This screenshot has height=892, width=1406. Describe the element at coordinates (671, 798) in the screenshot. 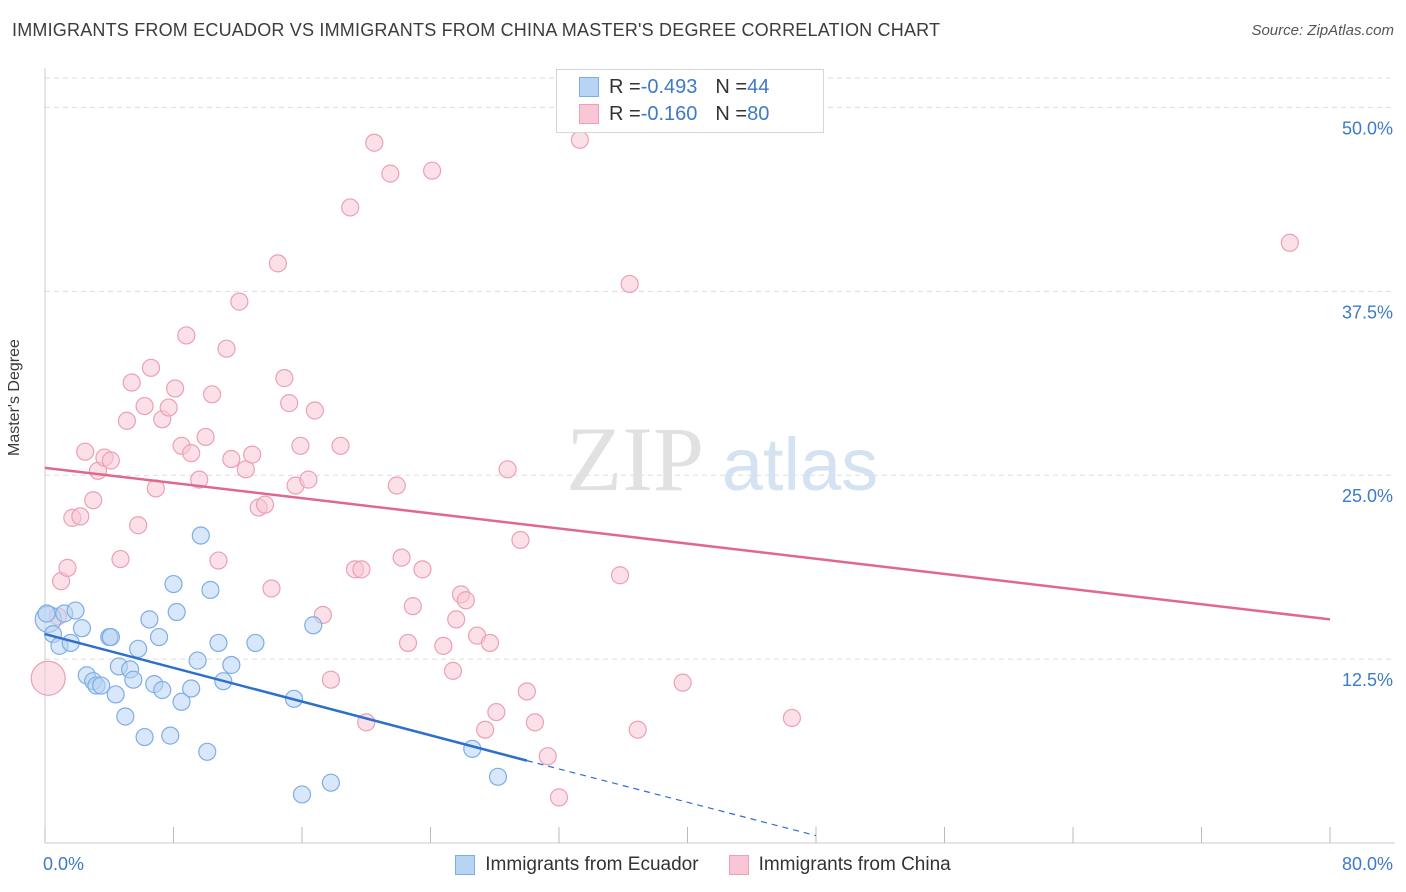

I see `ecuador-trendline-extension` at that location.